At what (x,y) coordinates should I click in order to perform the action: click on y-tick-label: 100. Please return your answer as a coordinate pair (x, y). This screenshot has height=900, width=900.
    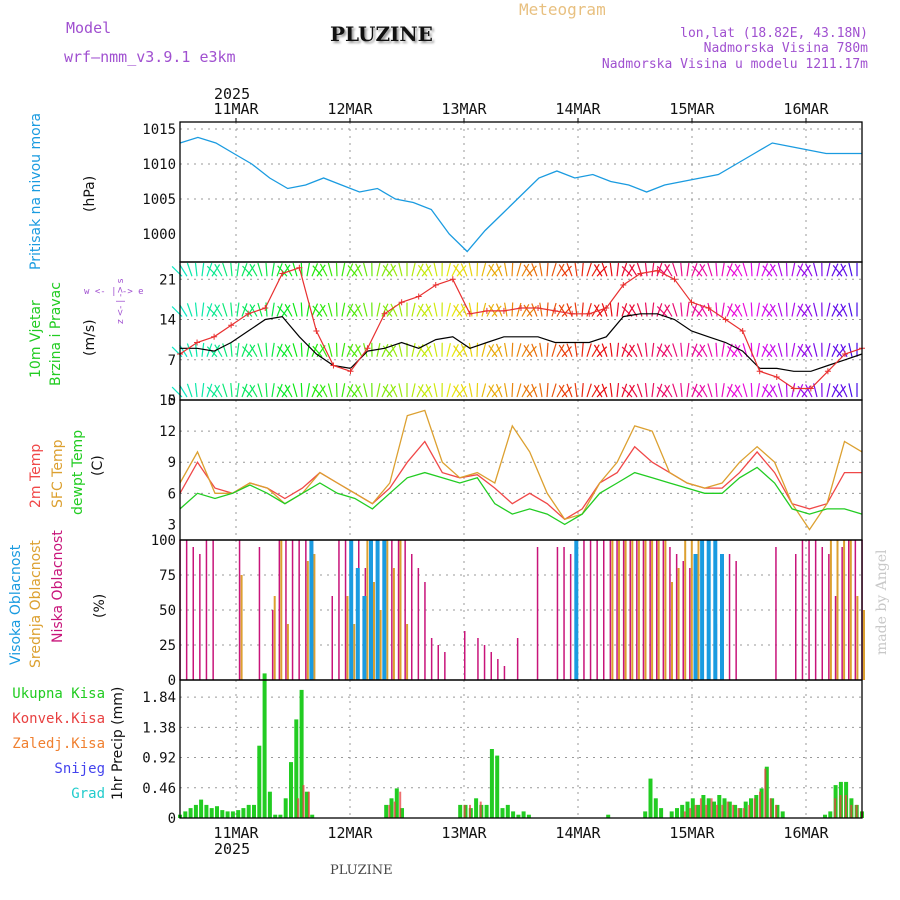
    Looking at the image, I should click on (163, 541).